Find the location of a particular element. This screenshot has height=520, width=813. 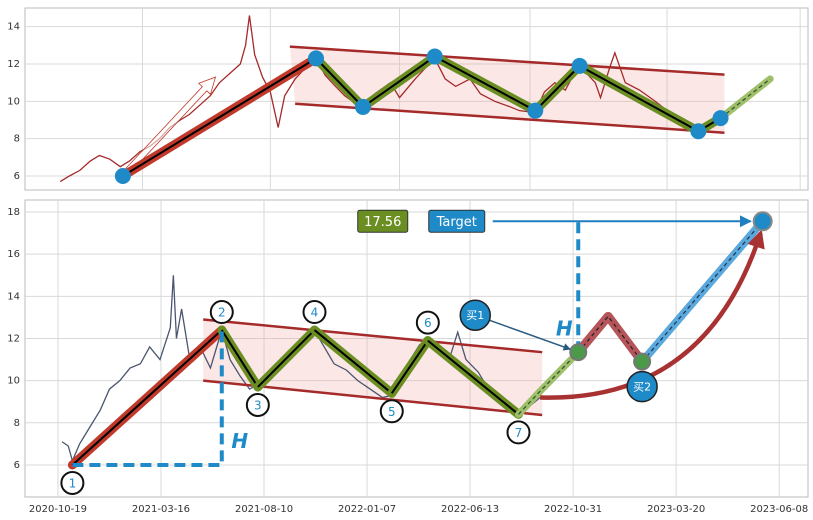

target-value: 17.56 is located at coordinates (382, 222).